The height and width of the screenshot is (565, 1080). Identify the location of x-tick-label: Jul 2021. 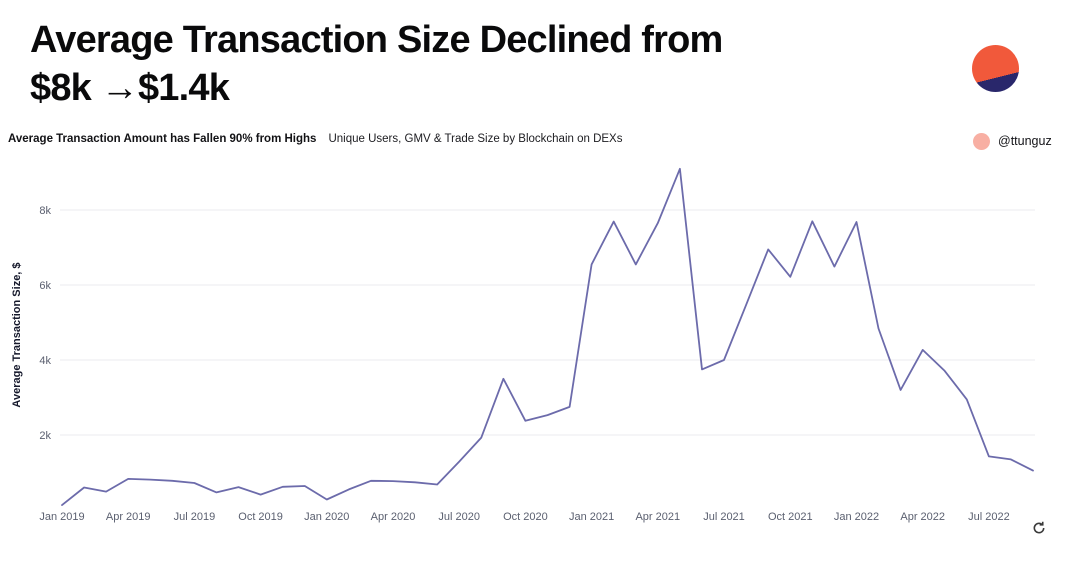
(724, 517).